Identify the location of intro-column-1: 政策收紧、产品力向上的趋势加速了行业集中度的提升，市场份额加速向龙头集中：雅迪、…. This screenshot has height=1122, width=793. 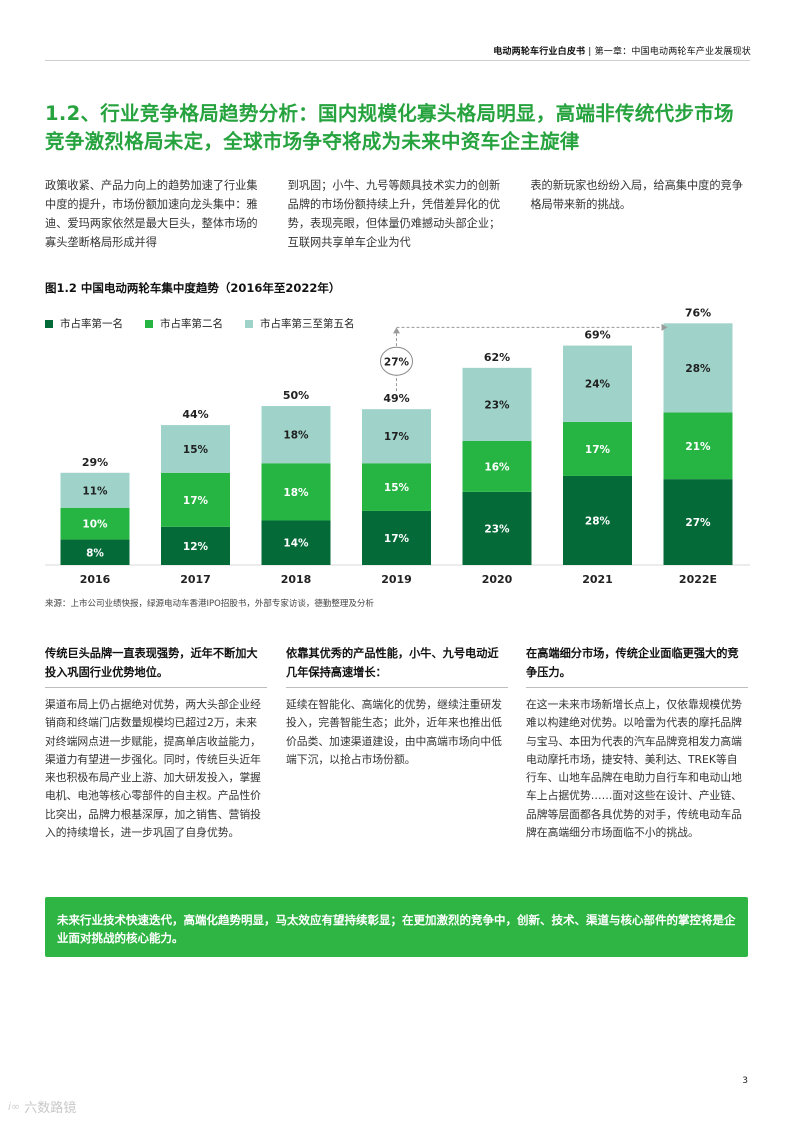
(151, 214).